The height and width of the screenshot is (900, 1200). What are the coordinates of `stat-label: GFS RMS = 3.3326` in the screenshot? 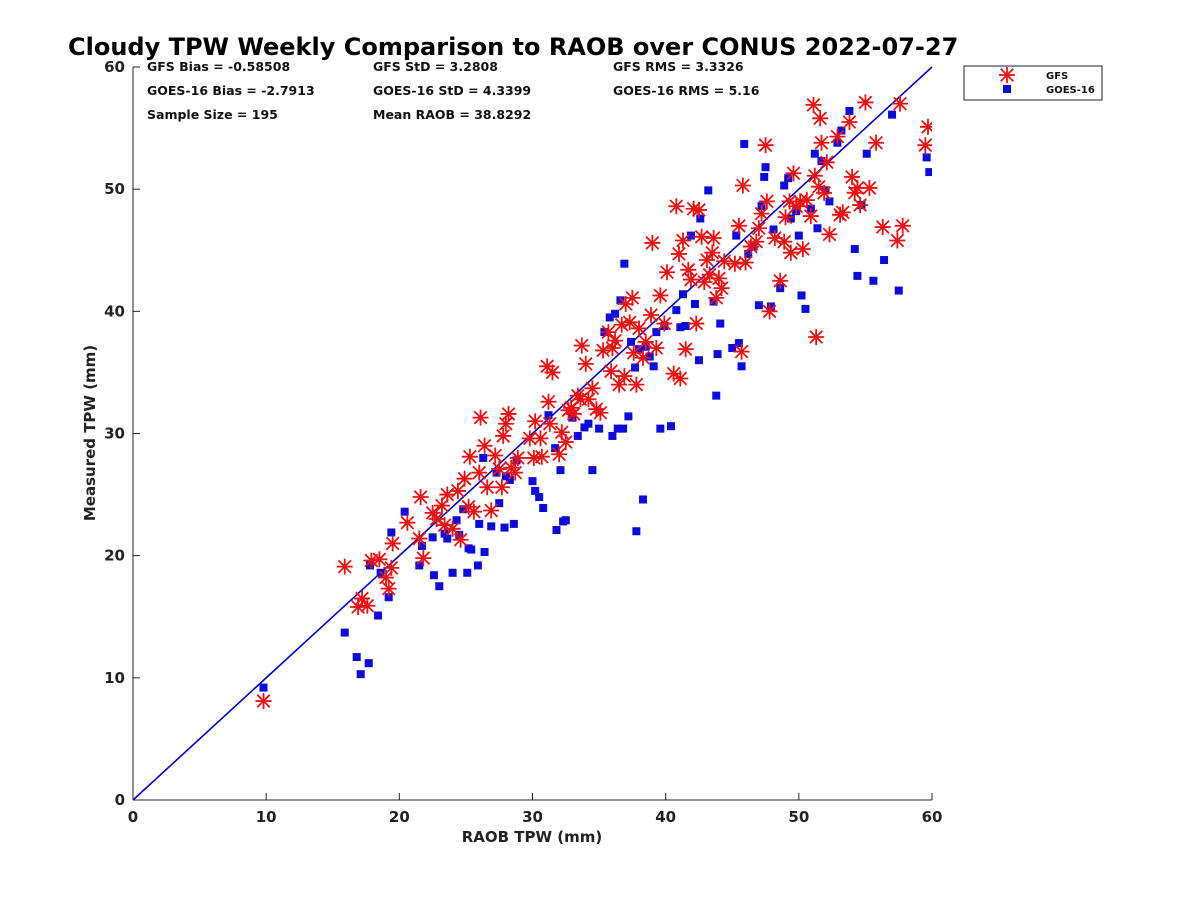 It's located at (678, 66).